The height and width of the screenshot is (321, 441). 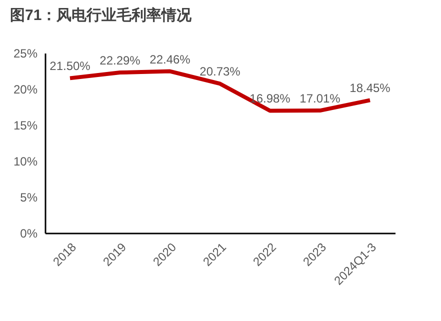 I want to click on text: 22.29%, so click(x=120, y=61).